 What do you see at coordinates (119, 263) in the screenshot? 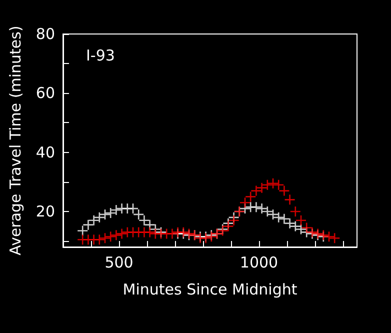
I see `x-tick-label: 500` at bounding box center [119, 263].